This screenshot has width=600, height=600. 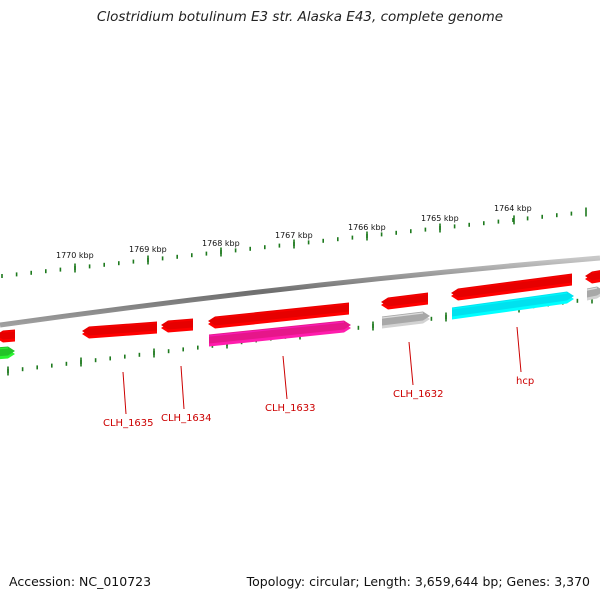 I want to click on gene-label-clh1635: CLH_1635, so click(x=128, y=423).